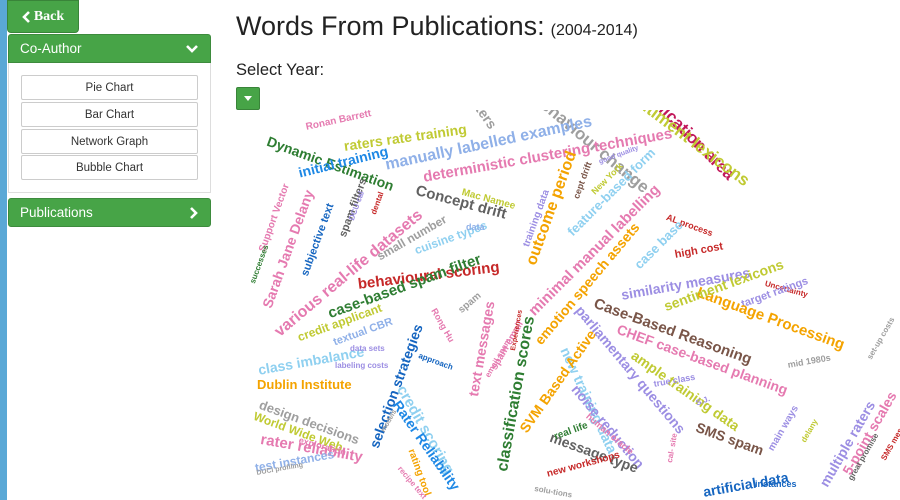  Describe the element at coordinates (672, 448) in the screenshot. I see `cloud-word: cal- site` at that location.